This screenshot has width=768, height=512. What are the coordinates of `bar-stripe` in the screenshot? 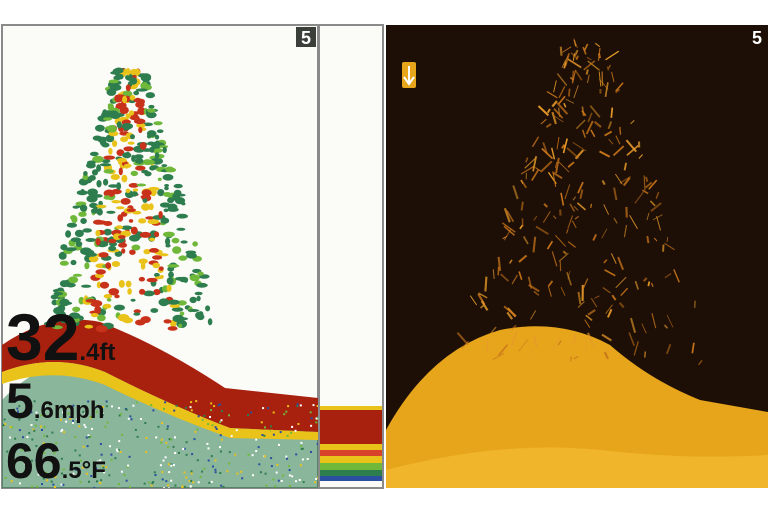 It's located at (351, 453).